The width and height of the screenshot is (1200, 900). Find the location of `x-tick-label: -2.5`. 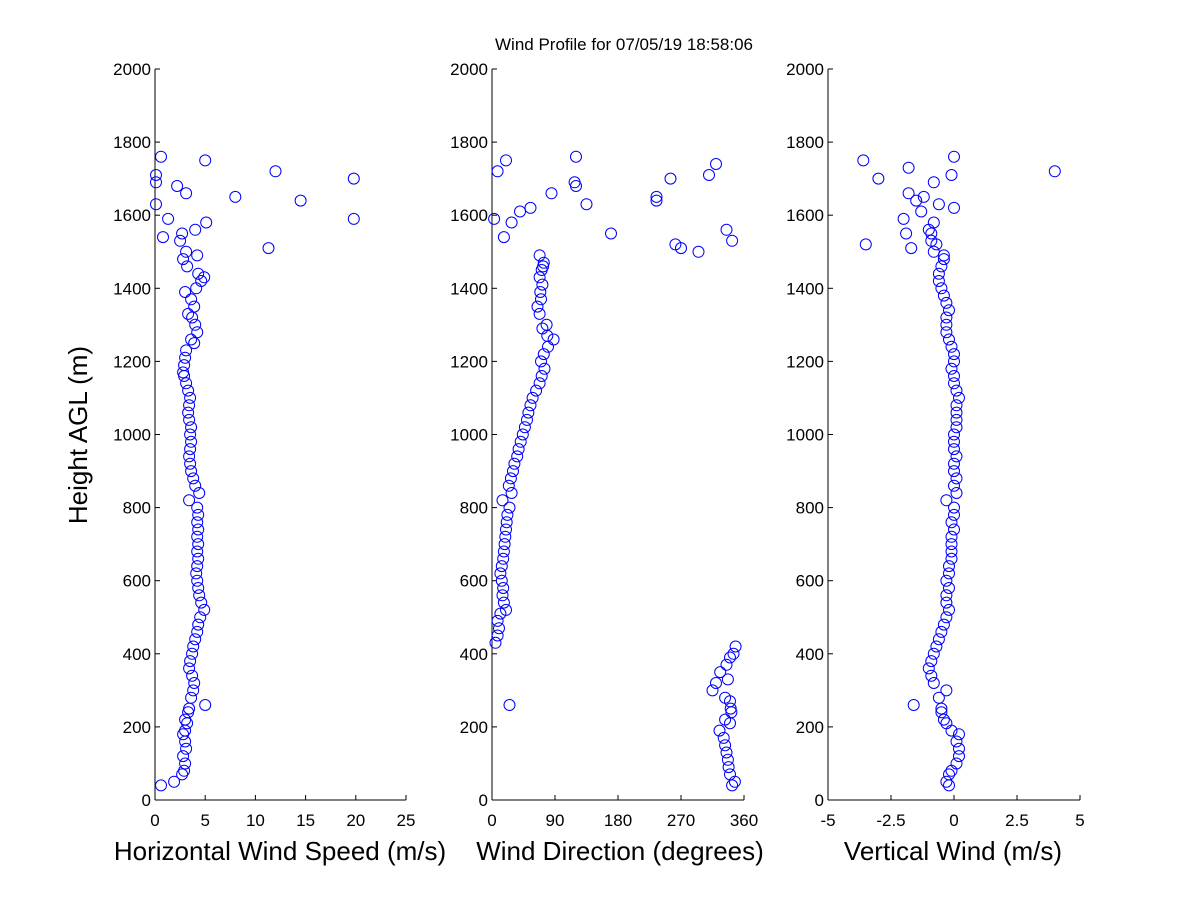

x-tick-label: -2.5 is located at coordinates (890, 820).